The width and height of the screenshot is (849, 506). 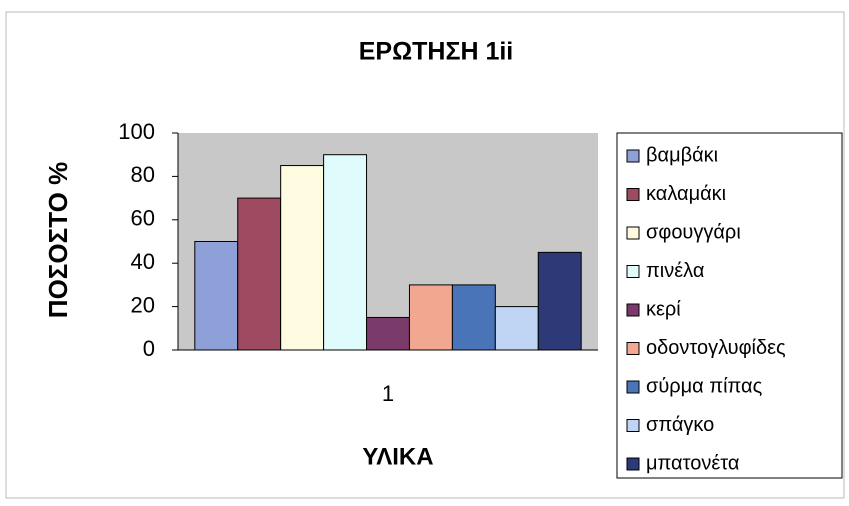 I want to click on legend-label: σφουγγάρι, so click(x=693, y=232).